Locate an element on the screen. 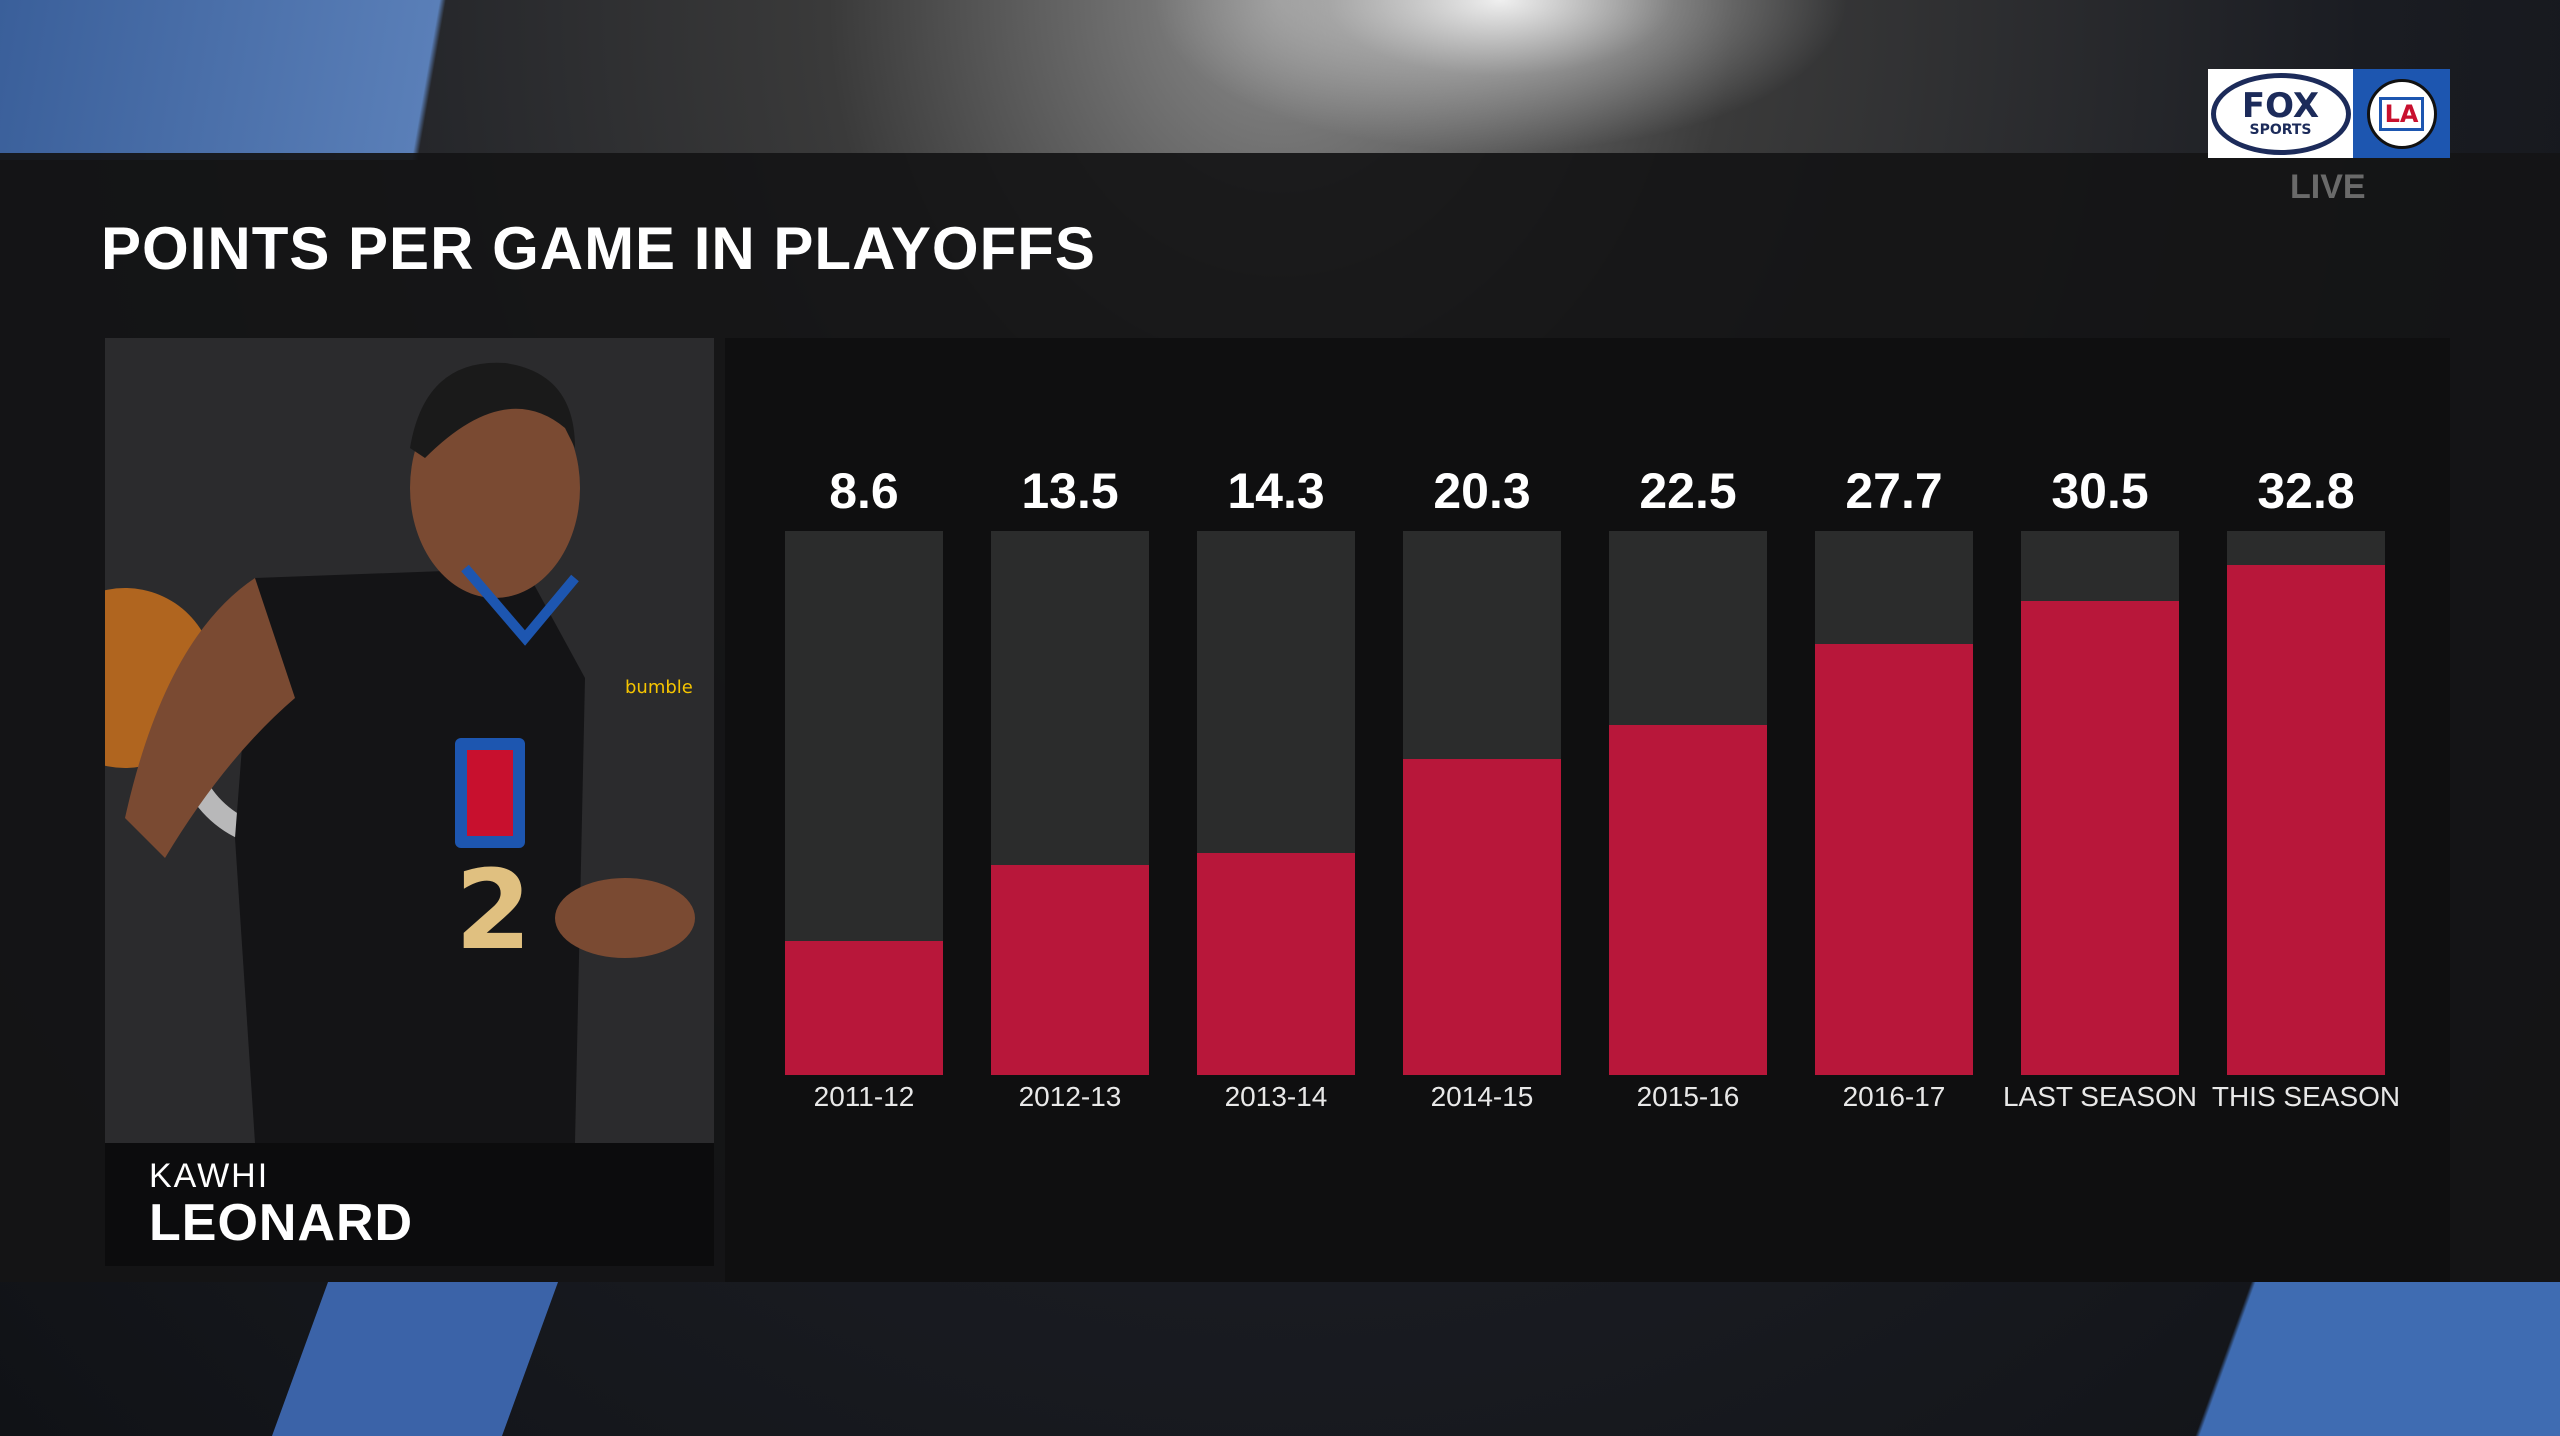  team-logo-text: LA is located at coordinates (2401, 113).